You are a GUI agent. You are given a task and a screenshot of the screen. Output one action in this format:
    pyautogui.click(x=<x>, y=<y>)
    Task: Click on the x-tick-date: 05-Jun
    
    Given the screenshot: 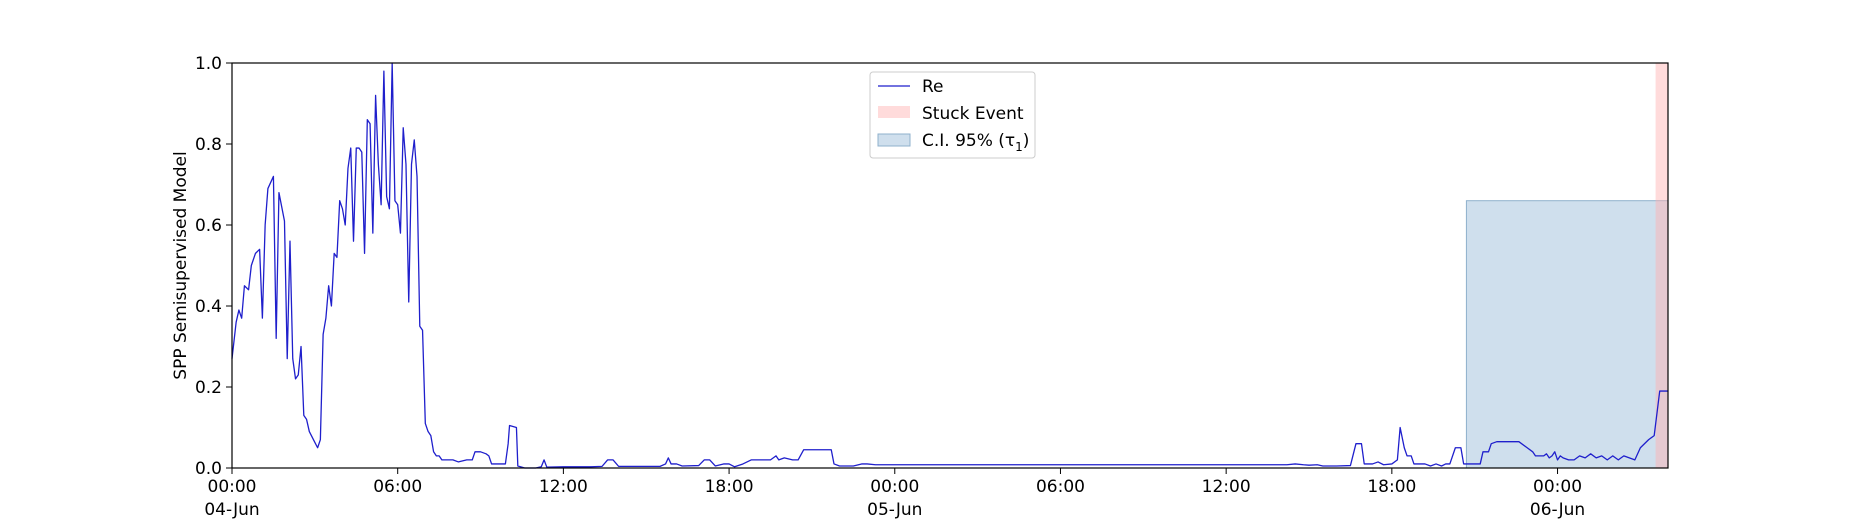 What is the action you would take?
    pyautogui.click(x=894, y=510)
    